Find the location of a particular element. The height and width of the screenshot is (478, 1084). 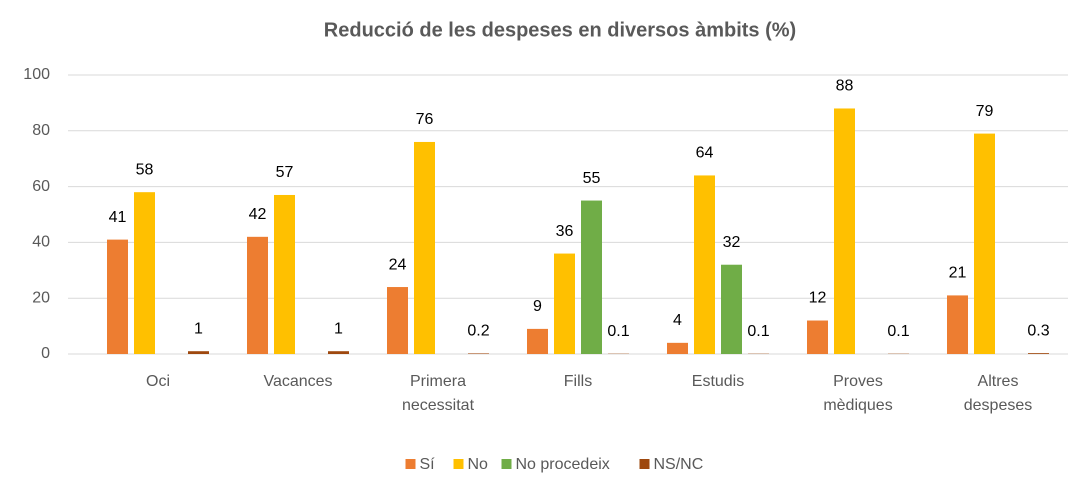

data-label: 0.3 is located at coordinates (1038, 330).